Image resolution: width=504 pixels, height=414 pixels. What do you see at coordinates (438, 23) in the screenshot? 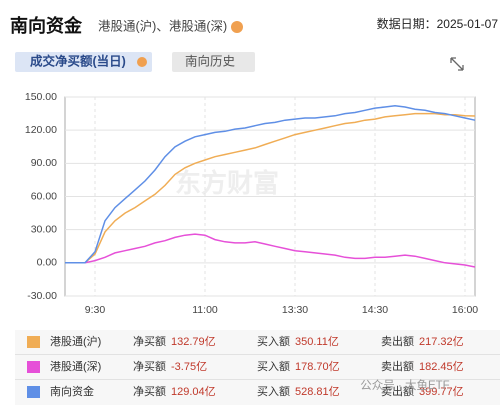
I see `date-label: 数据日期：2025-01-07` at bounding box center [438, 23].